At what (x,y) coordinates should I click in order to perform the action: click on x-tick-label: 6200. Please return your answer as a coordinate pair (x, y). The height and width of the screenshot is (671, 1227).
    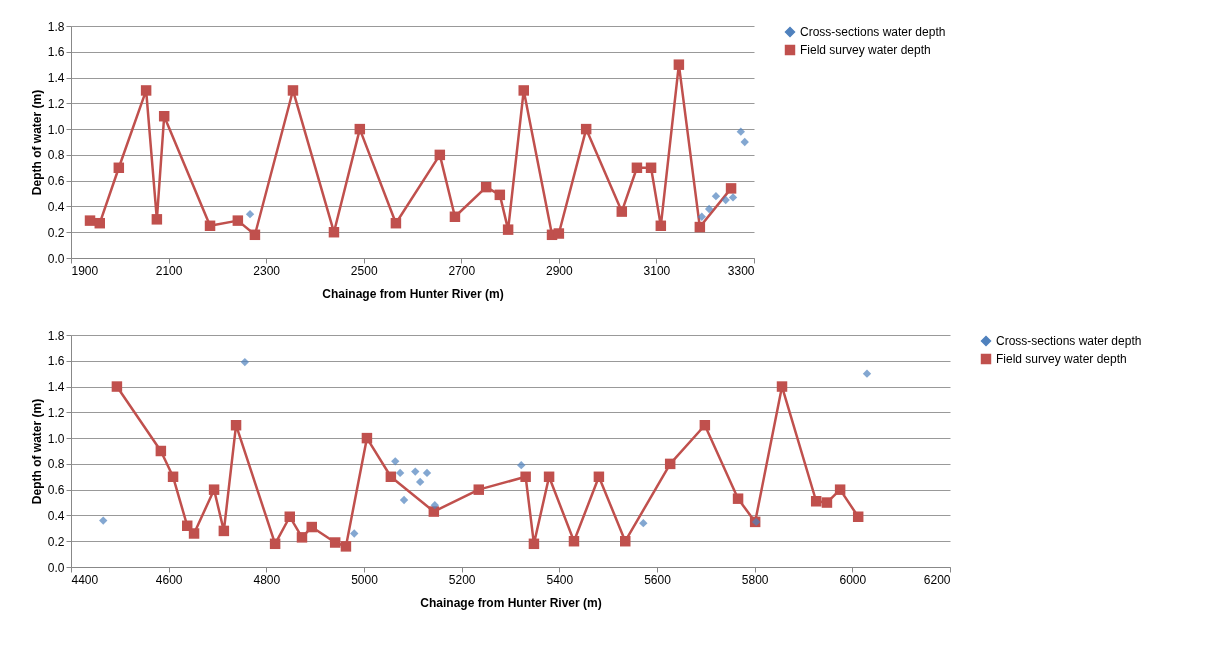
    Looking at the image, I should click on (937, 579).